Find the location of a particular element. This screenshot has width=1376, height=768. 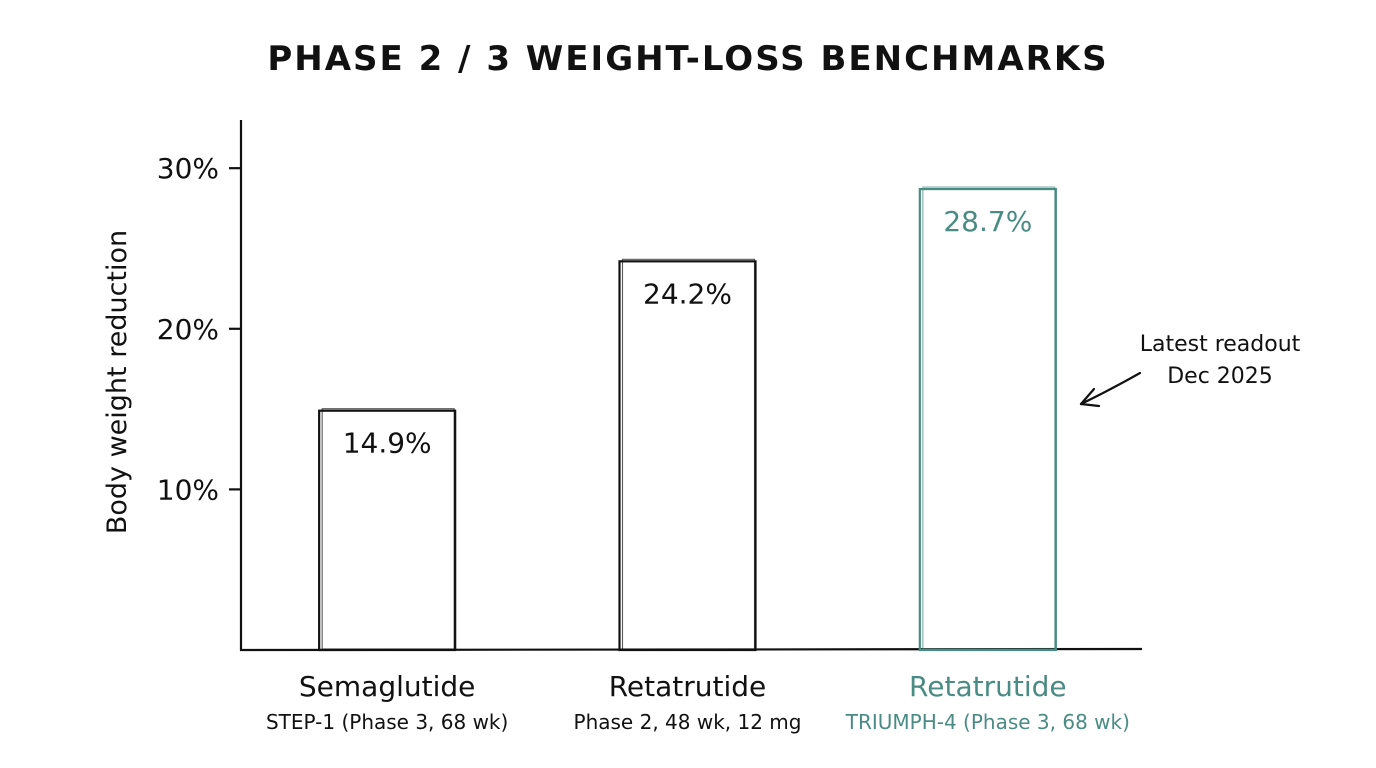

y-tick-label: 30% is located at coordinates (188, 168).